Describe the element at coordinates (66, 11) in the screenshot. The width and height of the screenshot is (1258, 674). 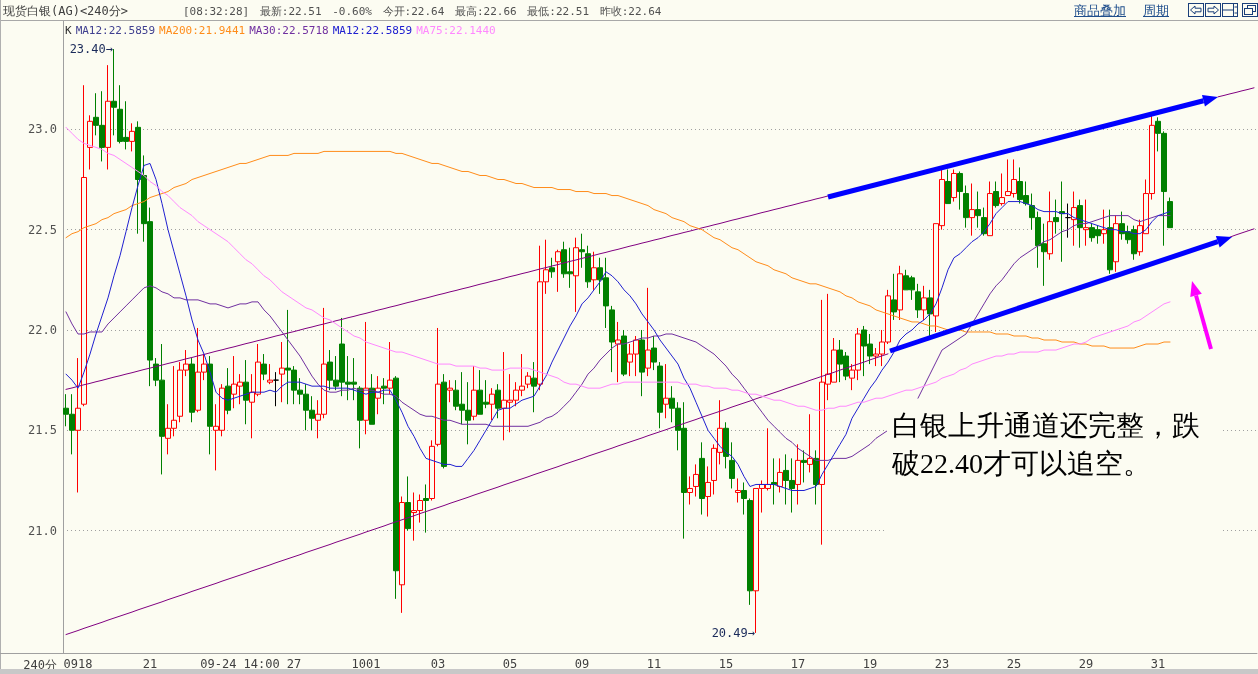
I see `chart-title: 现货白银(AG)<240分>` at that location.